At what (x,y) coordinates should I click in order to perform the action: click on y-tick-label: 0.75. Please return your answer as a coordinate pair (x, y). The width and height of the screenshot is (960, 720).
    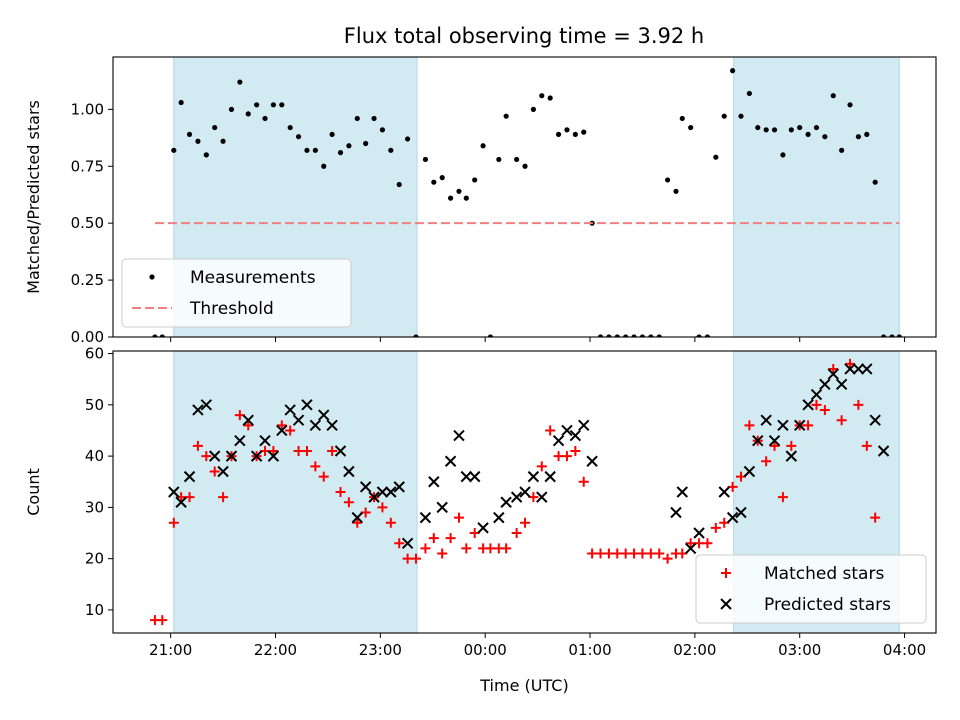
    Looking at the image, I should click on (87, 166).